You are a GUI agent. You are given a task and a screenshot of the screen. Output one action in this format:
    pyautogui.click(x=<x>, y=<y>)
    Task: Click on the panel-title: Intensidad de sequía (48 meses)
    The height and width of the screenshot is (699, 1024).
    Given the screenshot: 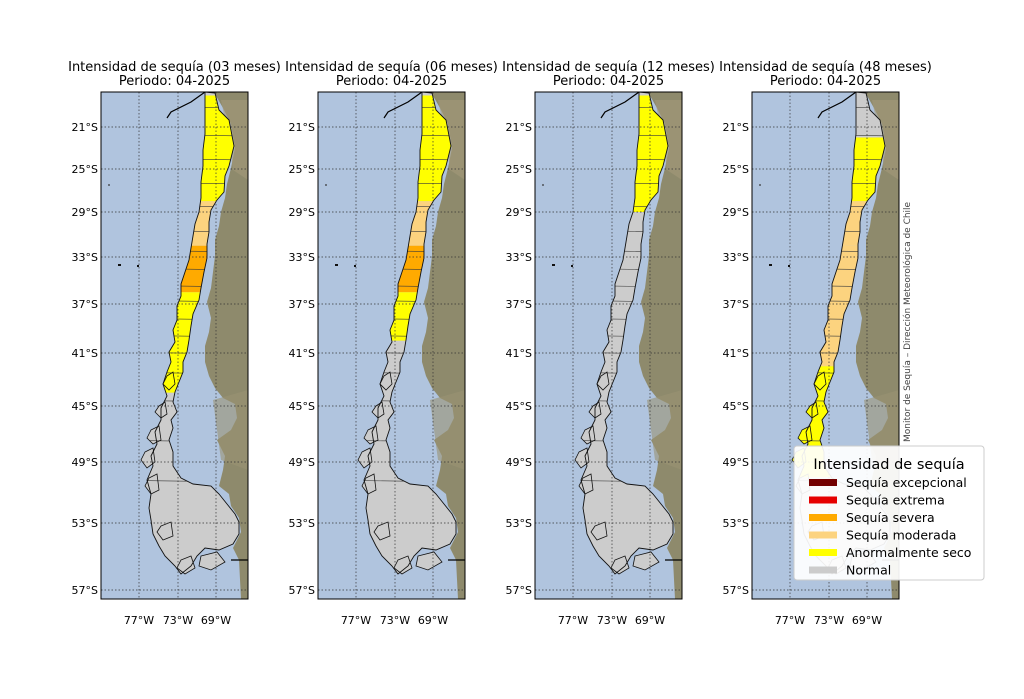 What is the action you would take?
    pyautogui.click(x=825, y=67)
    